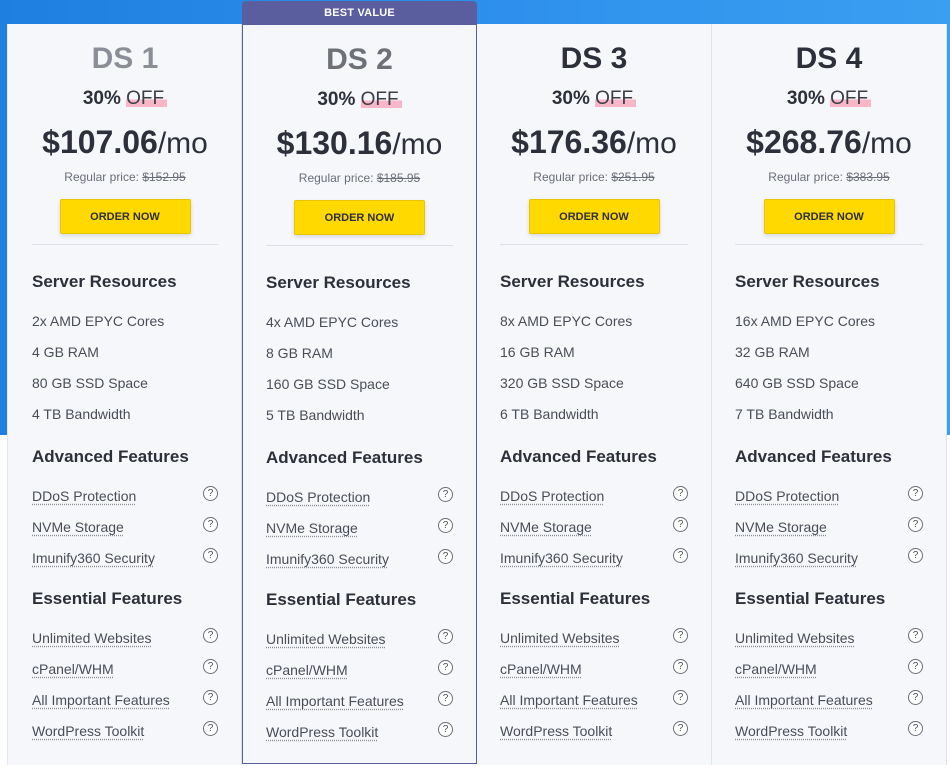 The height and width of the screenshot is (768, 950). What do you see at coordinates (549, 414) in the screenshot?
I see `spec-bandwidth: 6 TB Bandwidth` at bounding box center [549, 414].